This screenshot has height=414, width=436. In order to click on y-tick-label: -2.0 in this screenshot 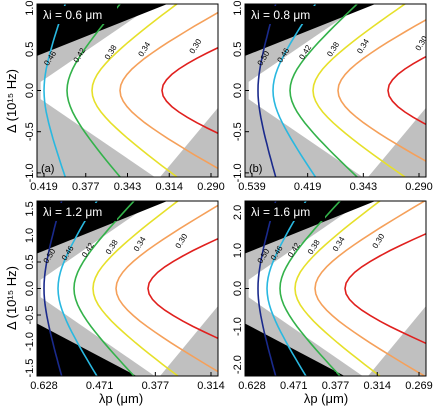, I will do `click(238, 364)`.